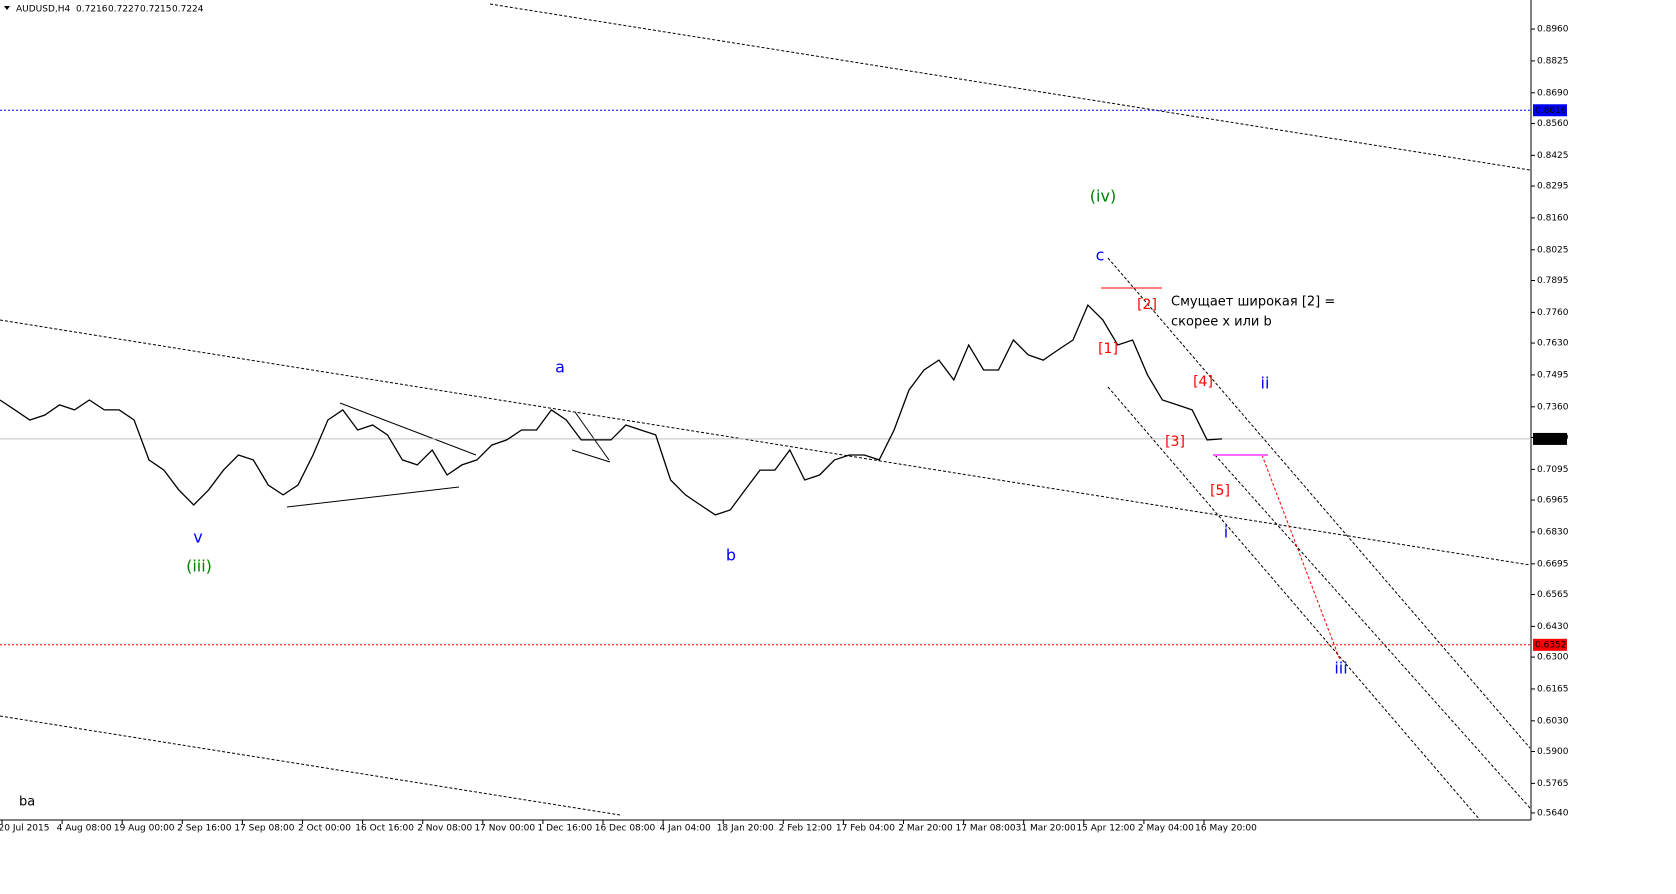  I want to click on y-tick-label: 0.7760, so click(1553, 313).